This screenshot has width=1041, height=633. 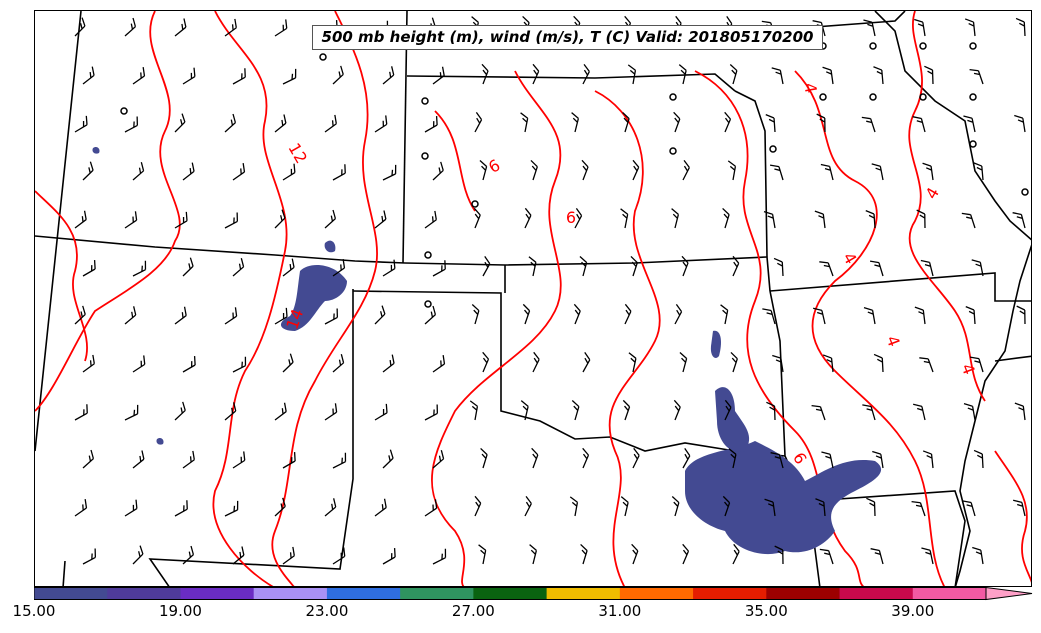 I want to click on colorbar-tick-label: 35.00, so click(x=766, y=611).